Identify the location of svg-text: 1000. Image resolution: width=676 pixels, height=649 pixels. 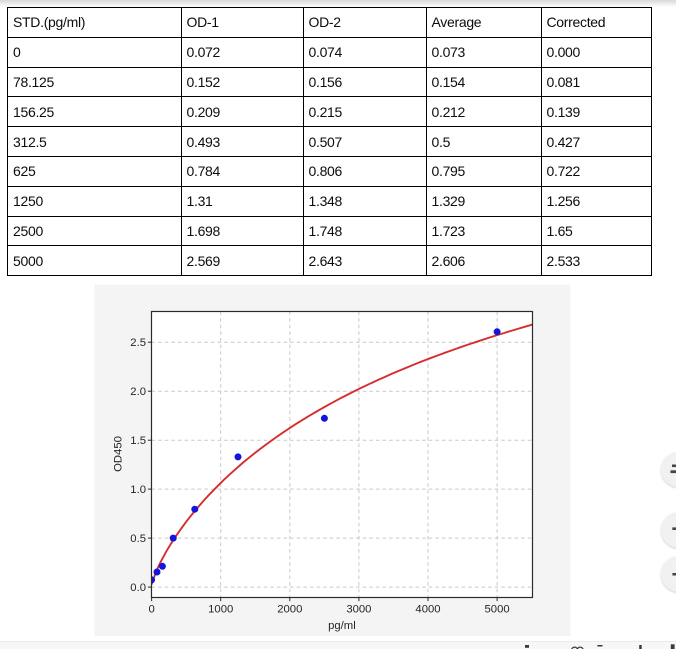
(220, 610).